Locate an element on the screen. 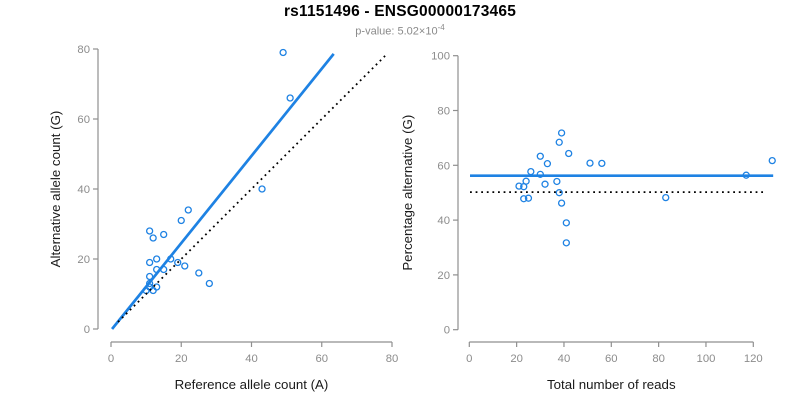 The width and height of the screenshot is (800, 400). x-tick-label: 120 is located at coordinates (753, 359).